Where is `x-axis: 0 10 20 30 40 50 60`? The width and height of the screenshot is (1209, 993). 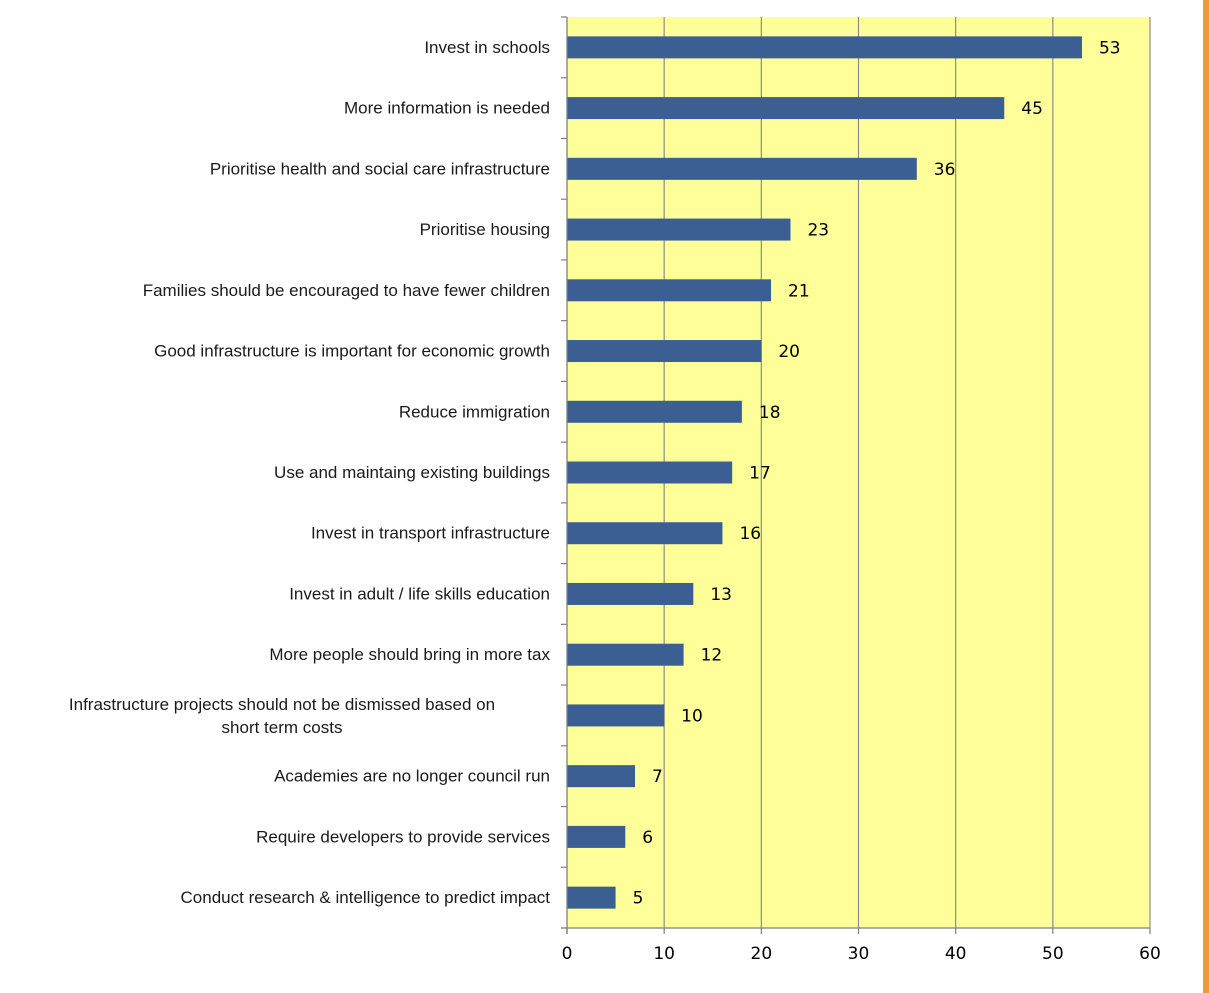 x-axis: 0 10 20 30 40 50 60 is located at coordinates (861, 945).